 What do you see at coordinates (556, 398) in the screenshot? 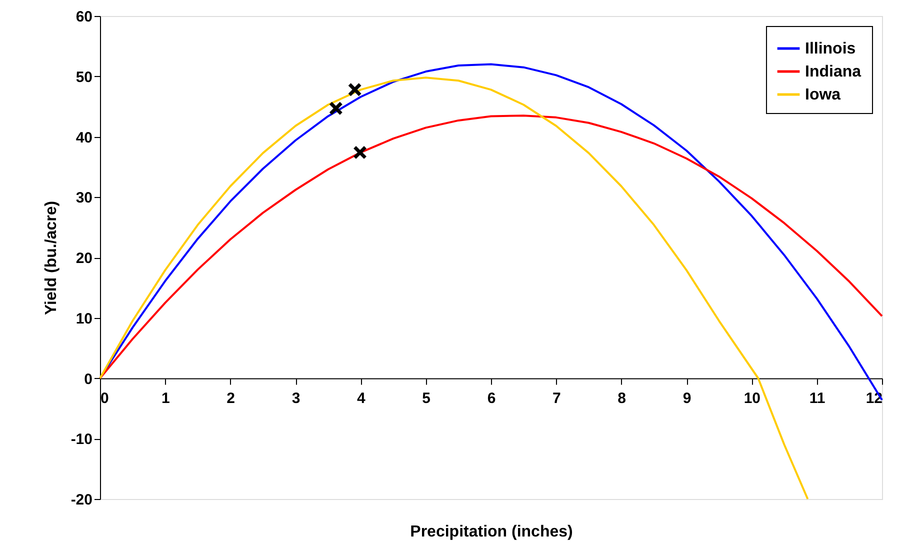
I see `x-tick-label: 7` at bounding box center [556, 398].